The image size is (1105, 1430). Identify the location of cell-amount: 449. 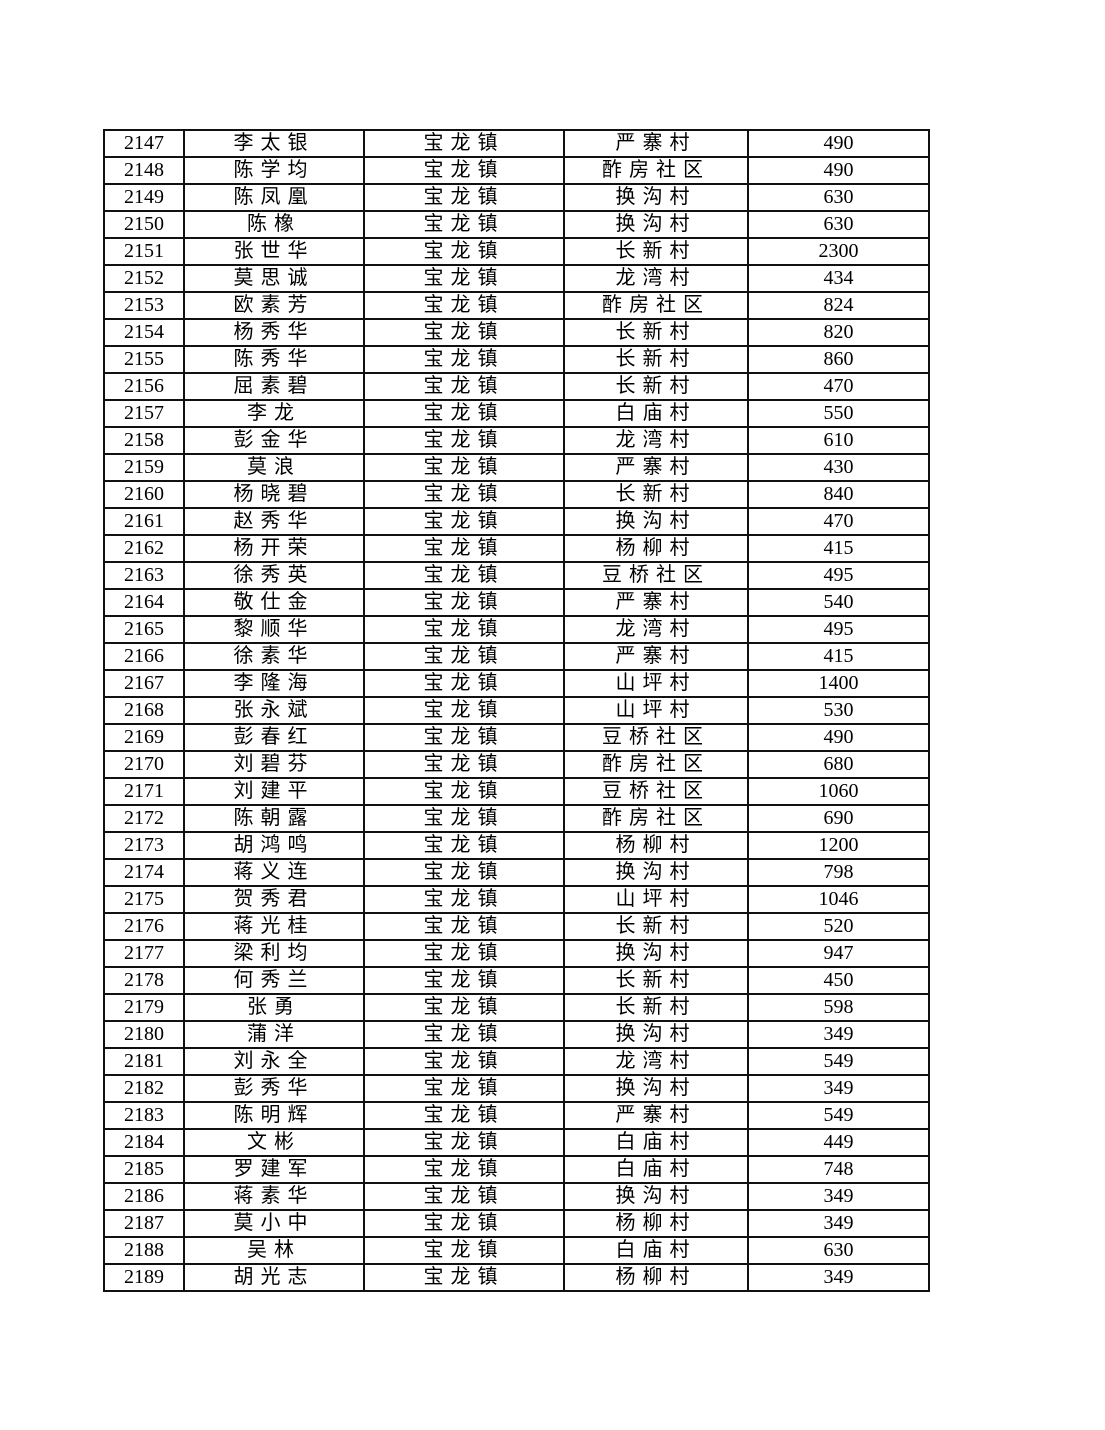
(838, 1142).